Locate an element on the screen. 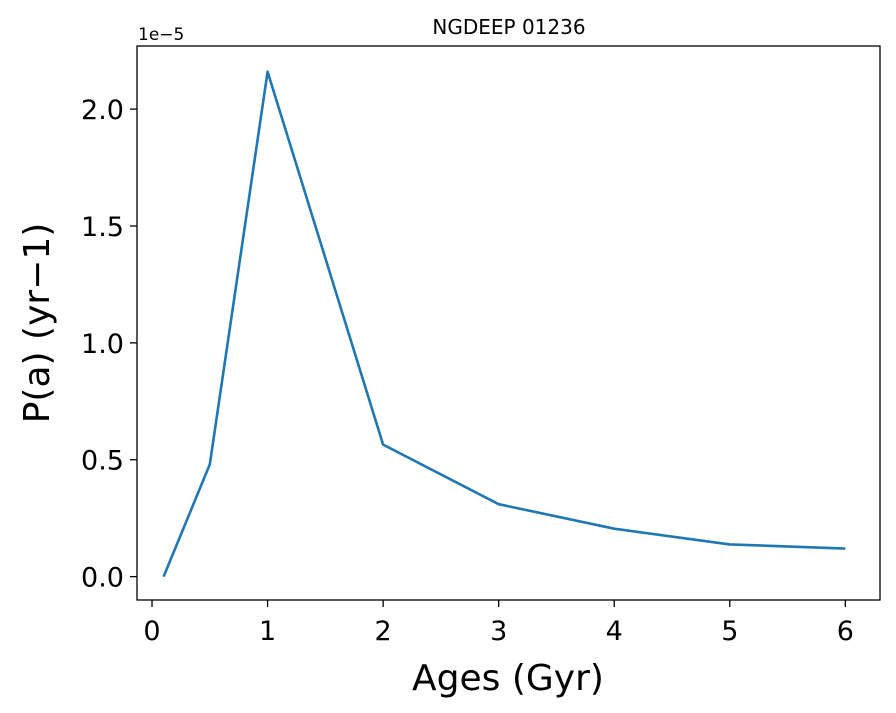 This screenshot has height=713, width=896. x-tick-label: 4 is located at coordinates (614, 631).